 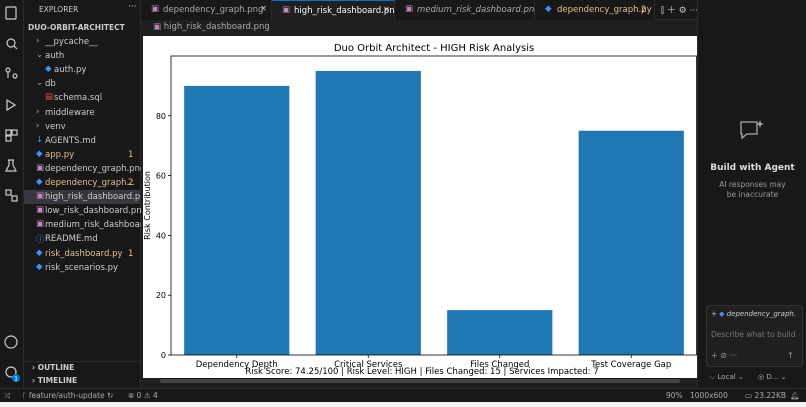 I want to click on notifications: 🔔︎, so click(x=795, y=395).